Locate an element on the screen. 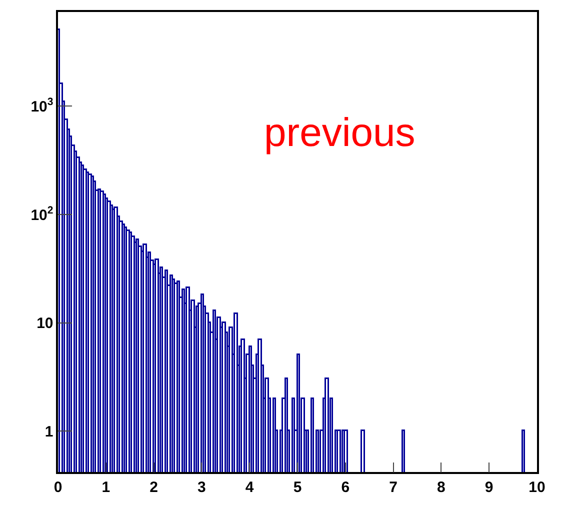 This screenshot has width=563, height=506. y-tick-label: 10$^{2}$ is located at coordinates (42, 214).